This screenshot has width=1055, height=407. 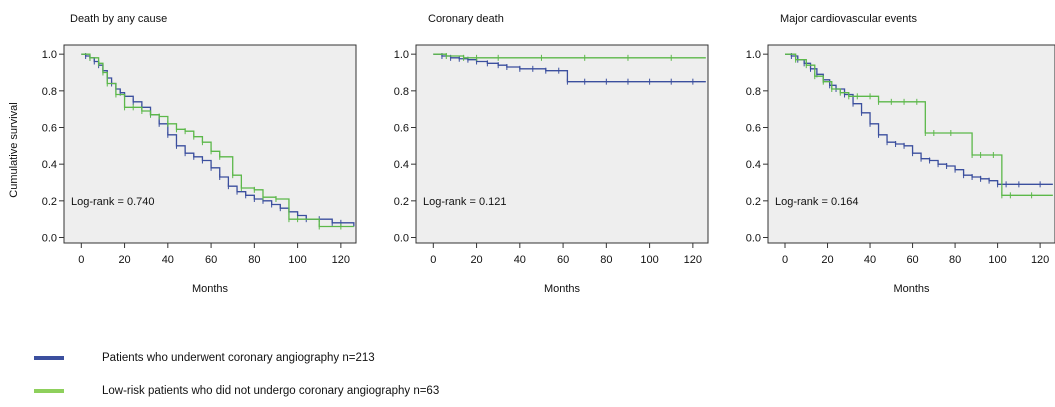 What do you see at coordinates (955, 260) in the screenshot?
I see `panel-3-x-tick-label: 80` at bounding box center [955, 260].